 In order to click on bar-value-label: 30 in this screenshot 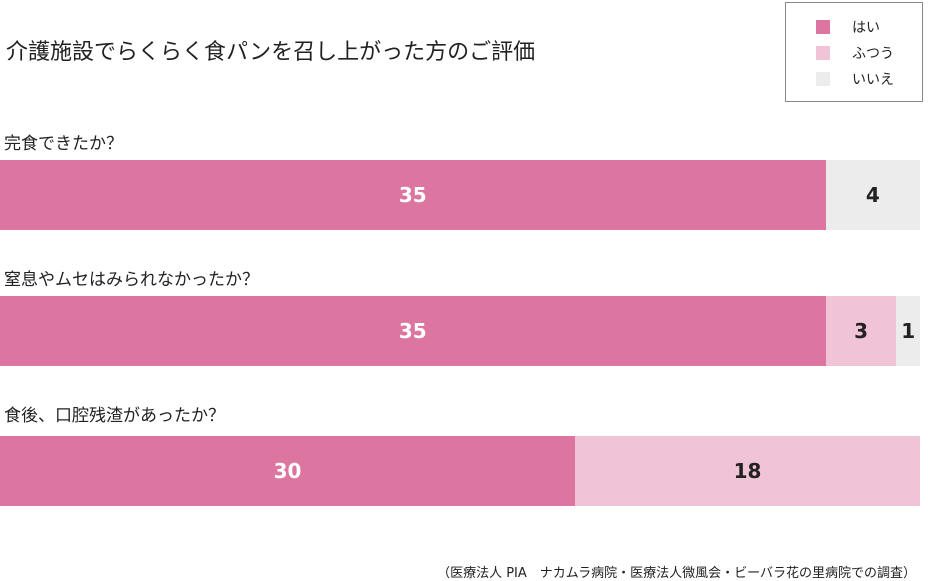, I will do `click(287, 471)`.